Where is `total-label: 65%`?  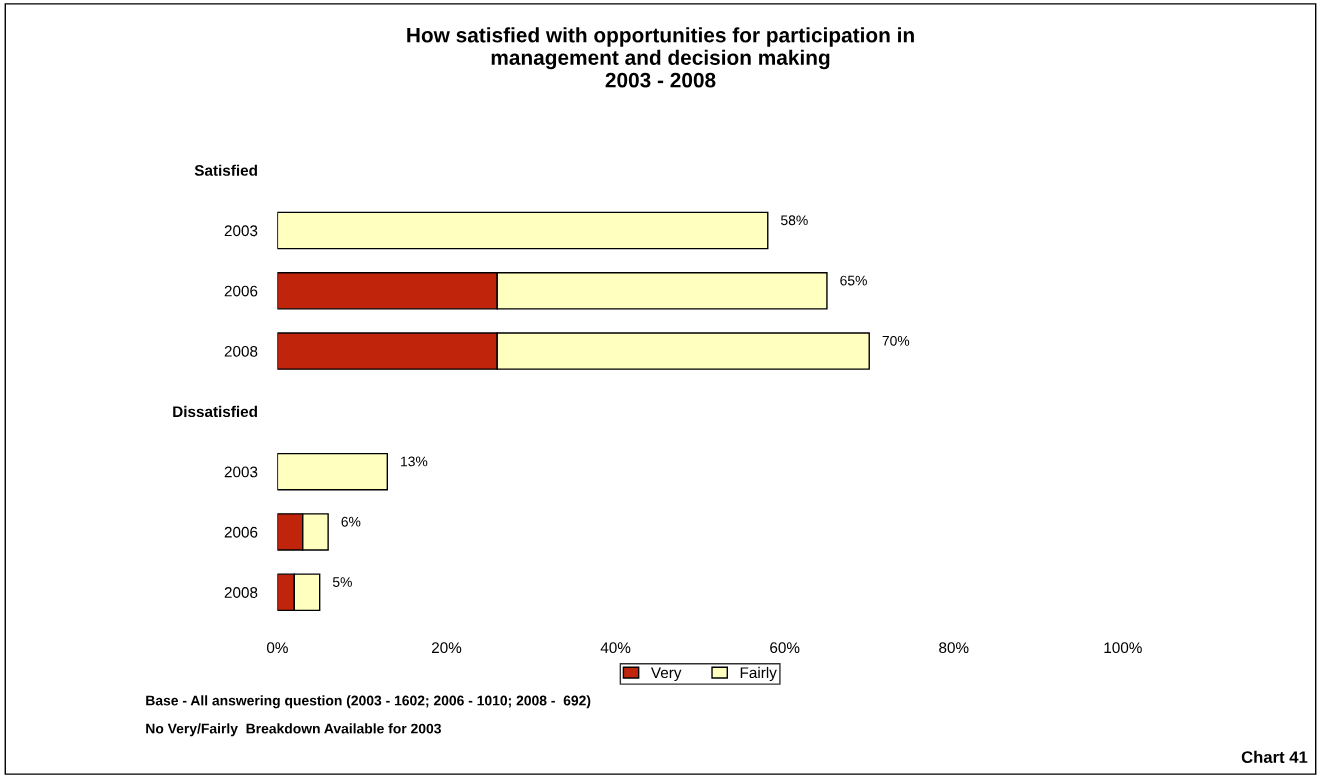 total-label: 65% is located at coordinates (853, 280).